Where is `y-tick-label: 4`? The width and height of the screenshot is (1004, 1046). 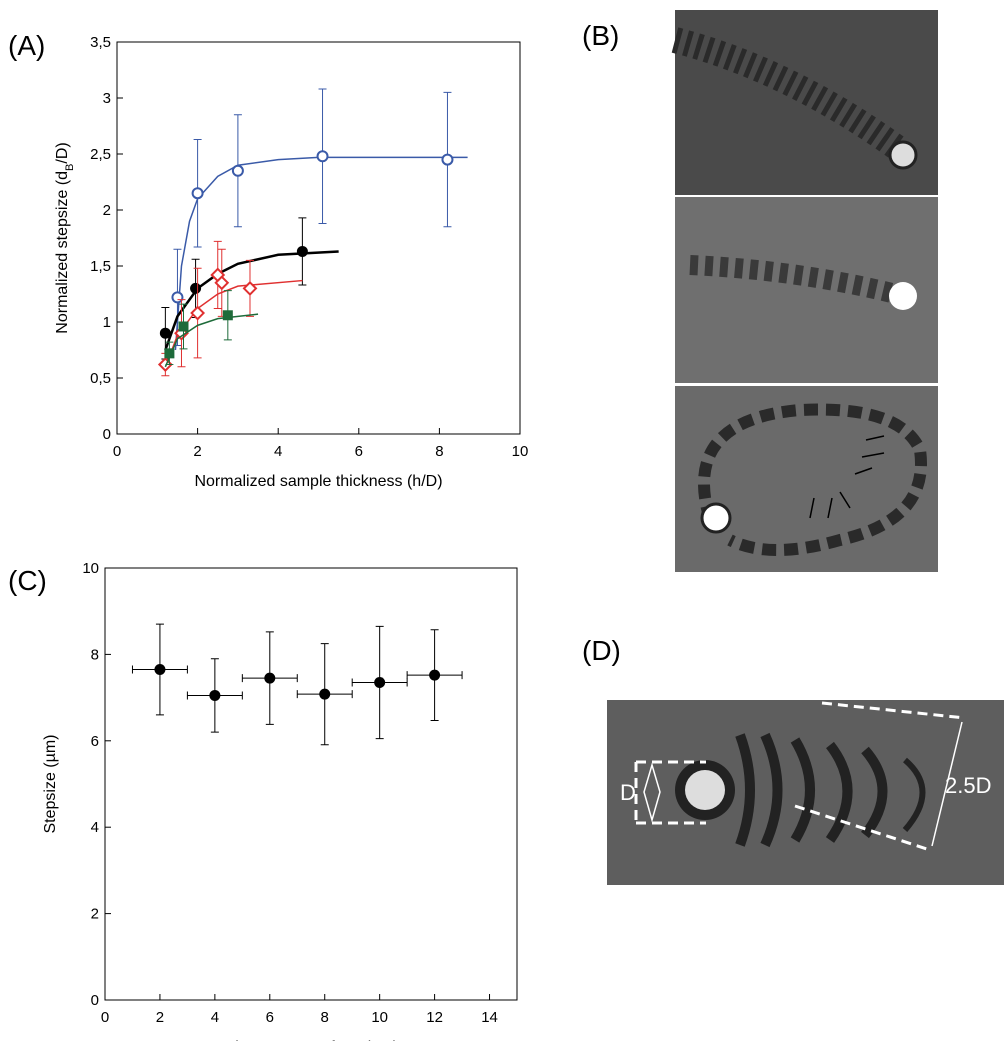 y-tick-label: 4 is located at coordinates (95, 827).